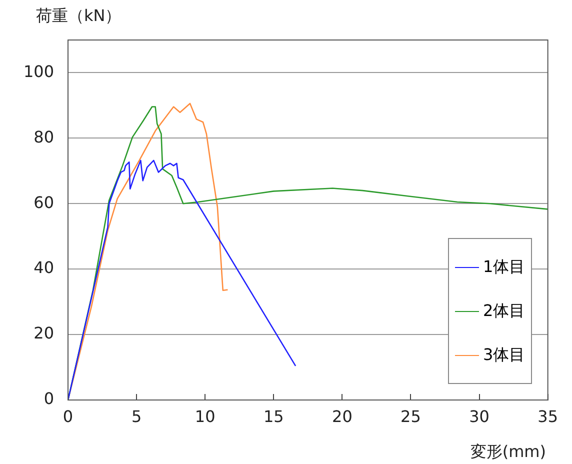 Image resolution: width=572 pixels, height=464 pixels. I want to click on x-tick-label: 10, so click(205, 416).